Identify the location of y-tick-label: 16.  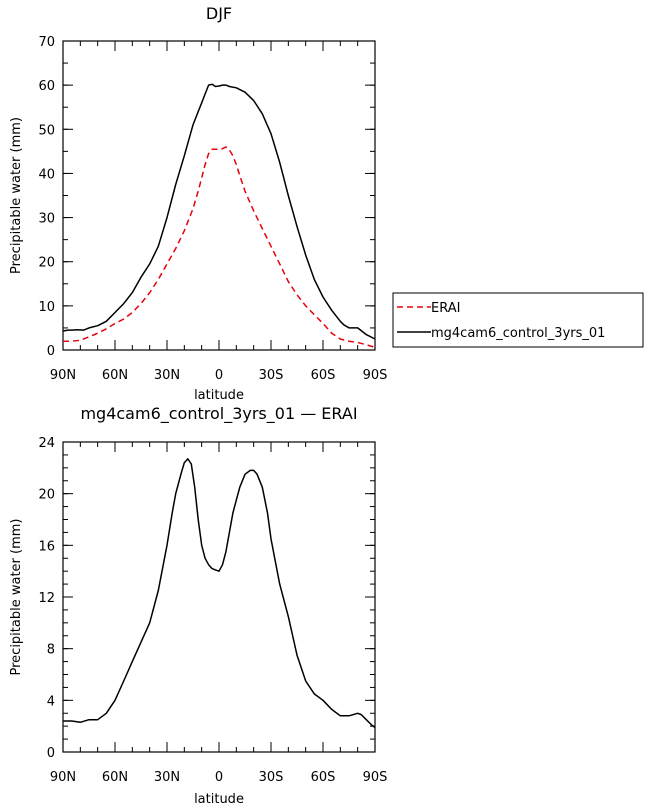
(46, 546).